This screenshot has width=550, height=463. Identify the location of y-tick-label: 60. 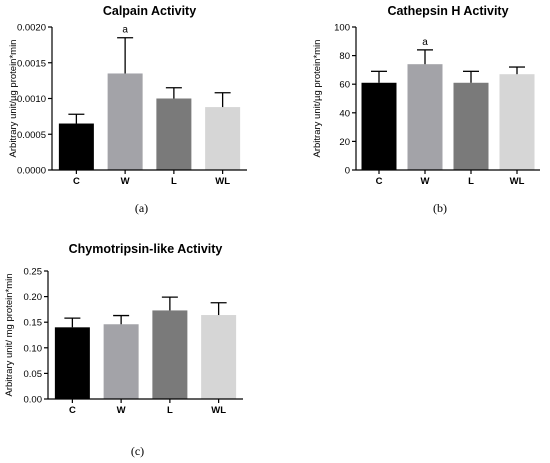
(344, 85).